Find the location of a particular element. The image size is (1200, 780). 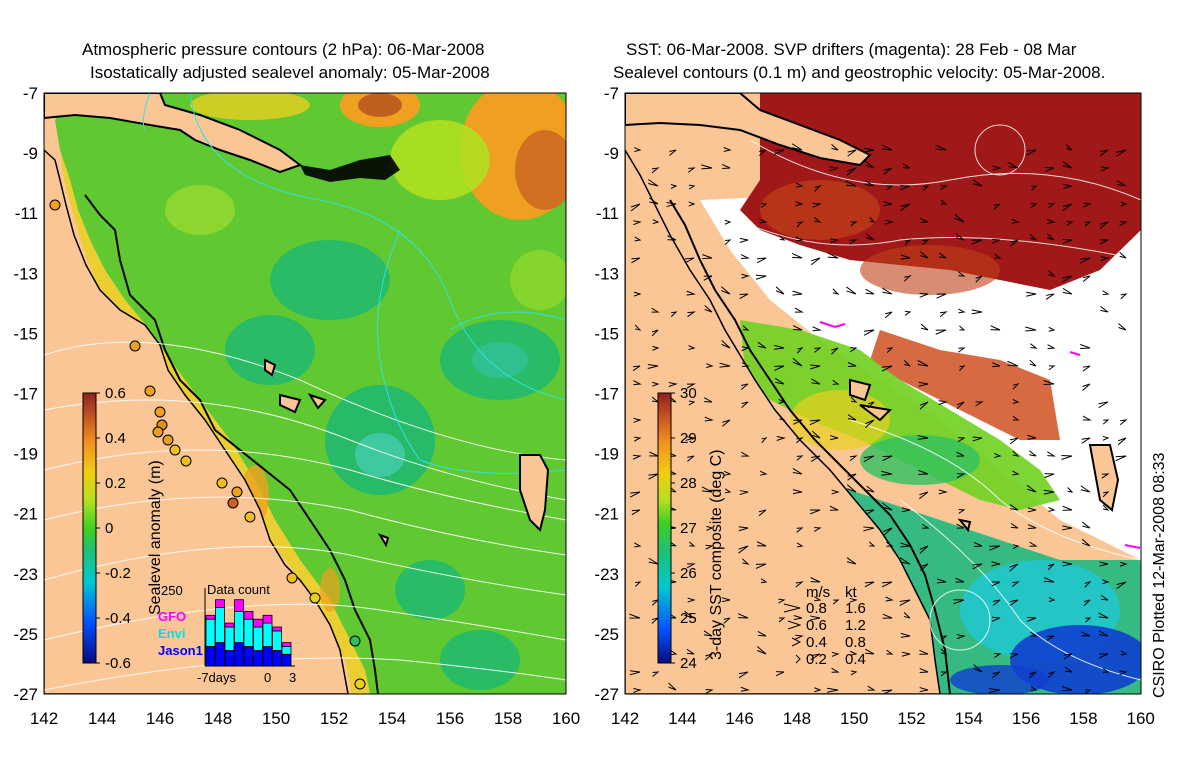

right-colorbar is located at coordinates (664, 528).